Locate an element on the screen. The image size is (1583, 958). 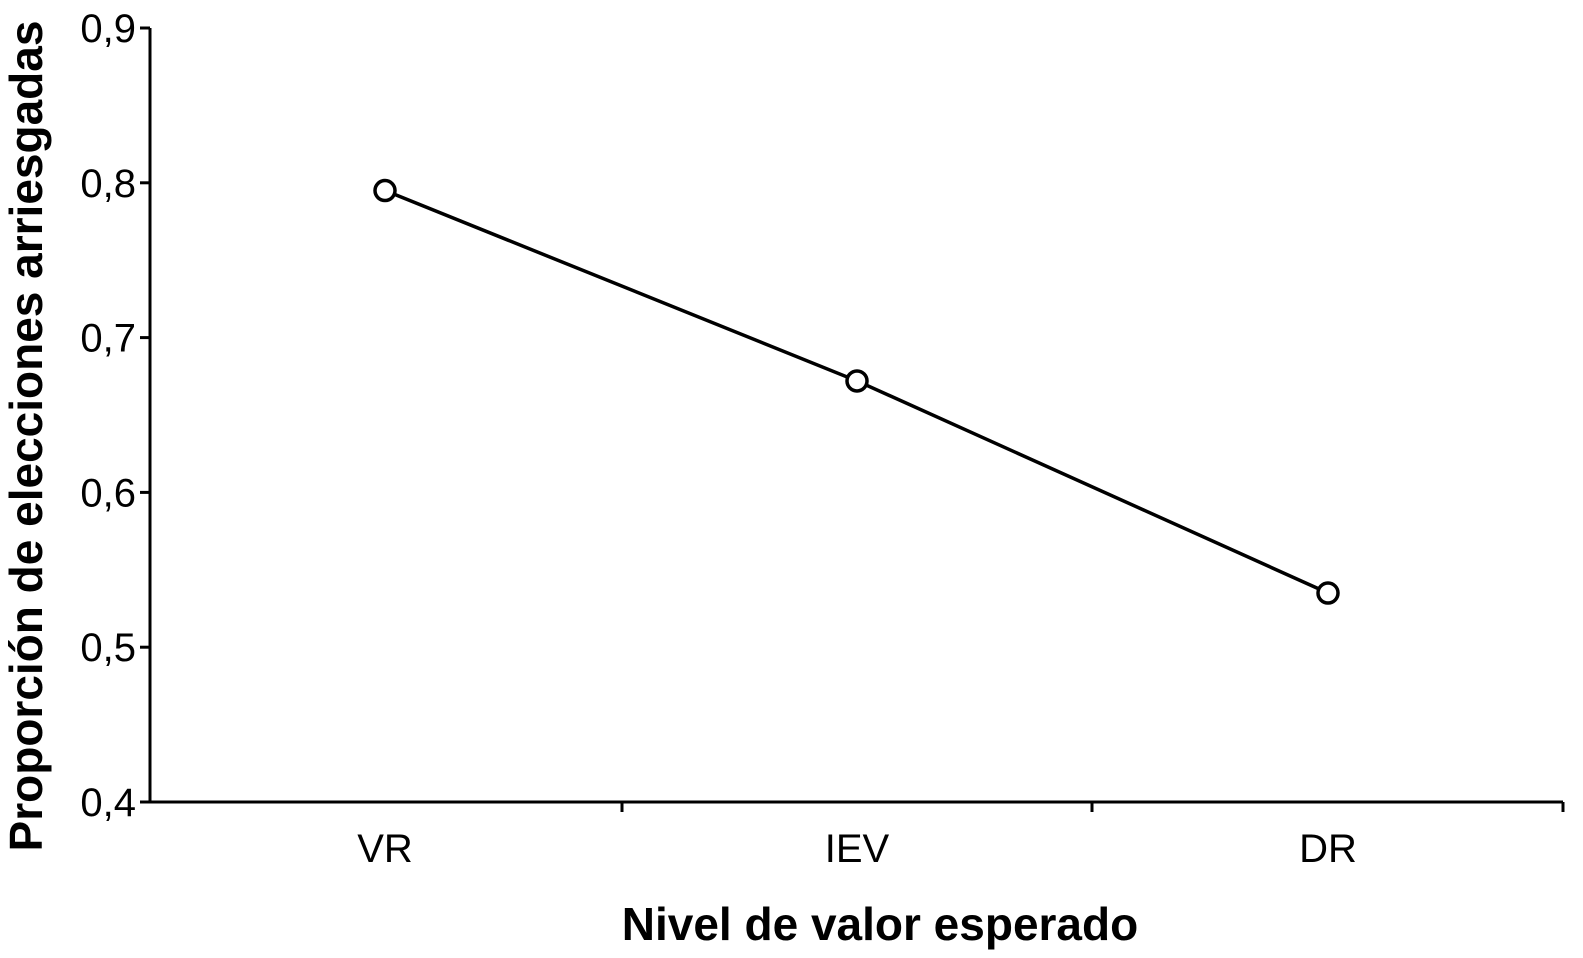
x-axis: VR IEV DR is located at coordinates (852, 835).